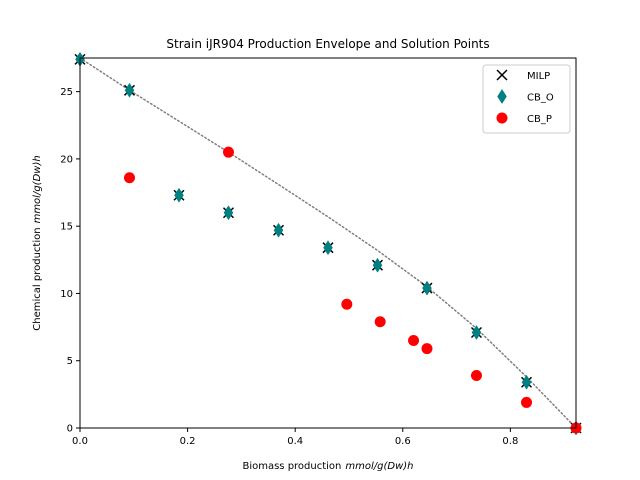 This screenshot has height=480, width=640. Describe the element at coordinates (510, 441) in the screenshot. I see `x-tick-label: 0.8` at that location.